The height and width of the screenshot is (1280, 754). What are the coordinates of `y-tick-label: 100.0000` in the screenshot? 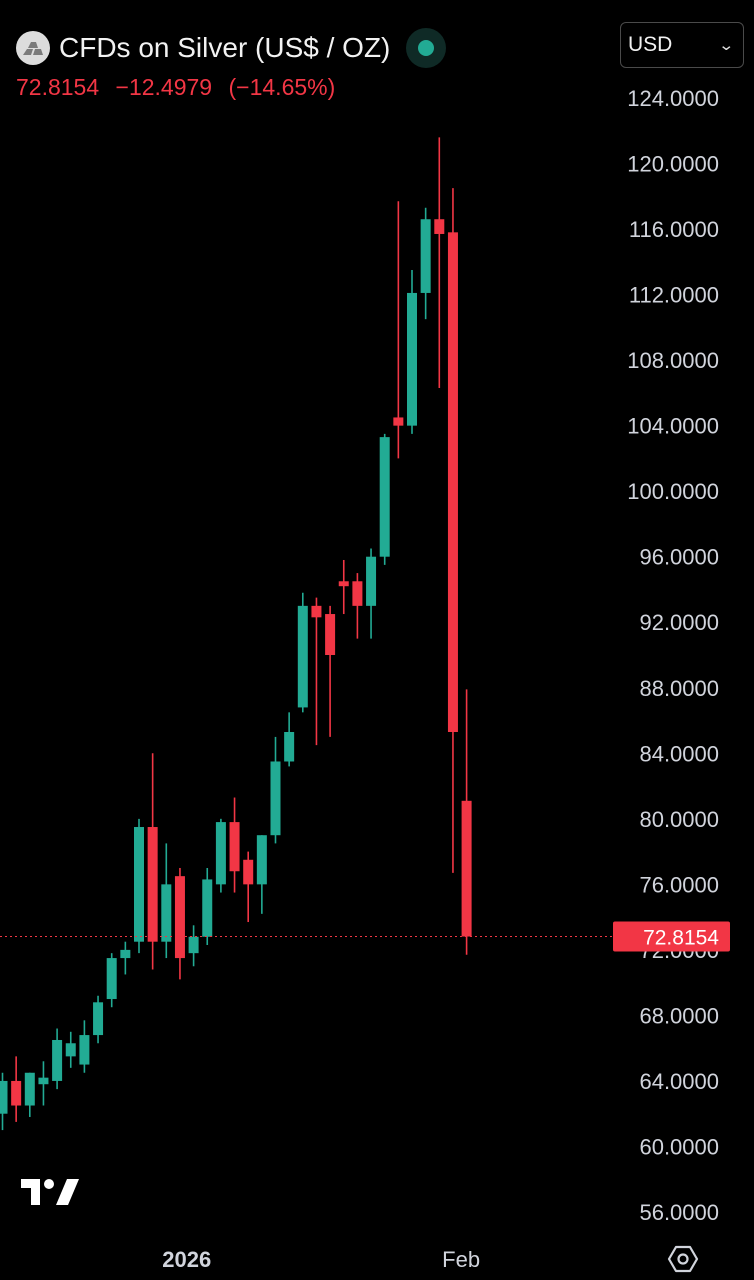 It's located at (673, 491).